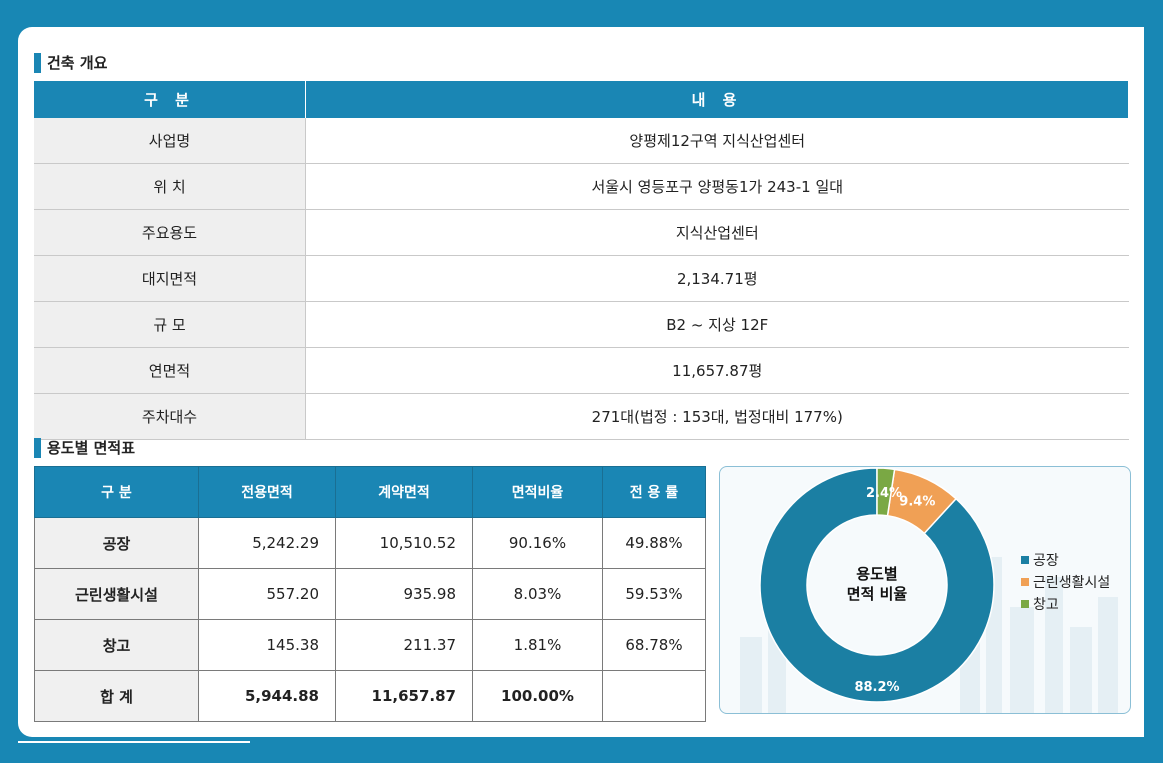  What do you see at coordinates (877, 594) in the screenshot?
I see `donut-center-title-line2: 면적 비율` at bounding box center [877, 594].